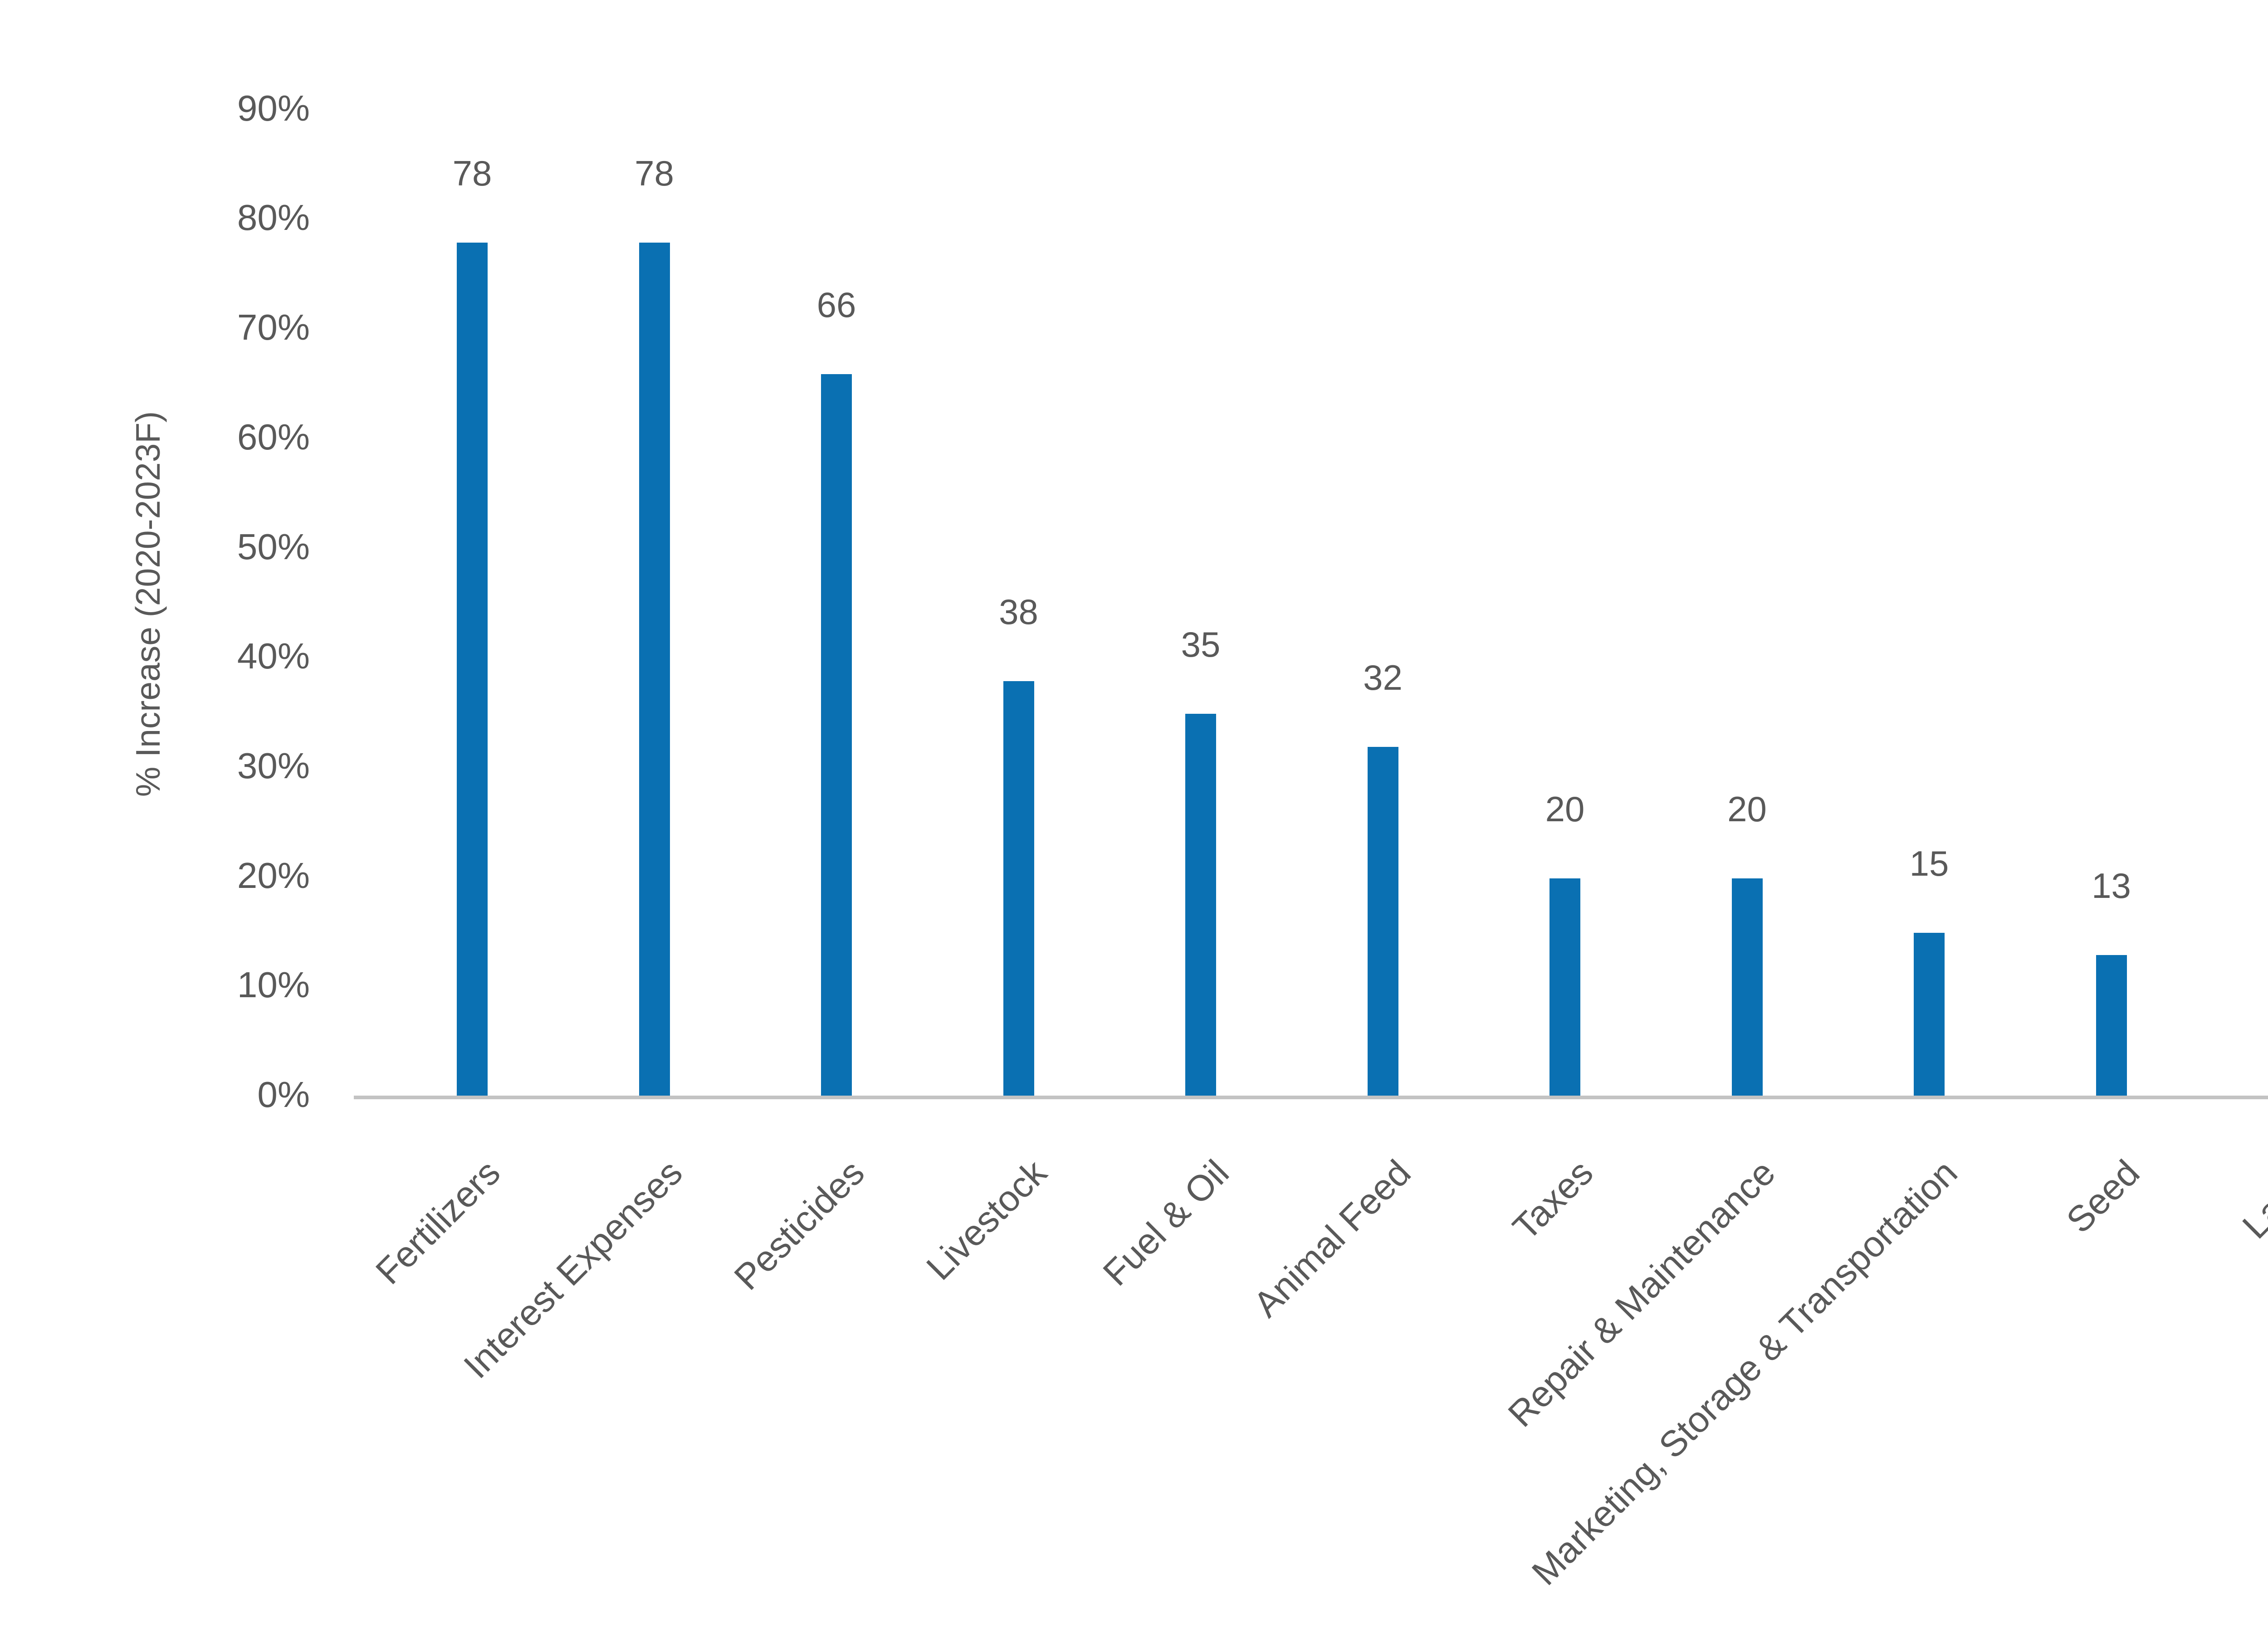 The image size is (2268, 1628). Describe the element at coordinates (836, 304) in the screenshot. I see `bar-value-label-pesticides: 66` at that location.